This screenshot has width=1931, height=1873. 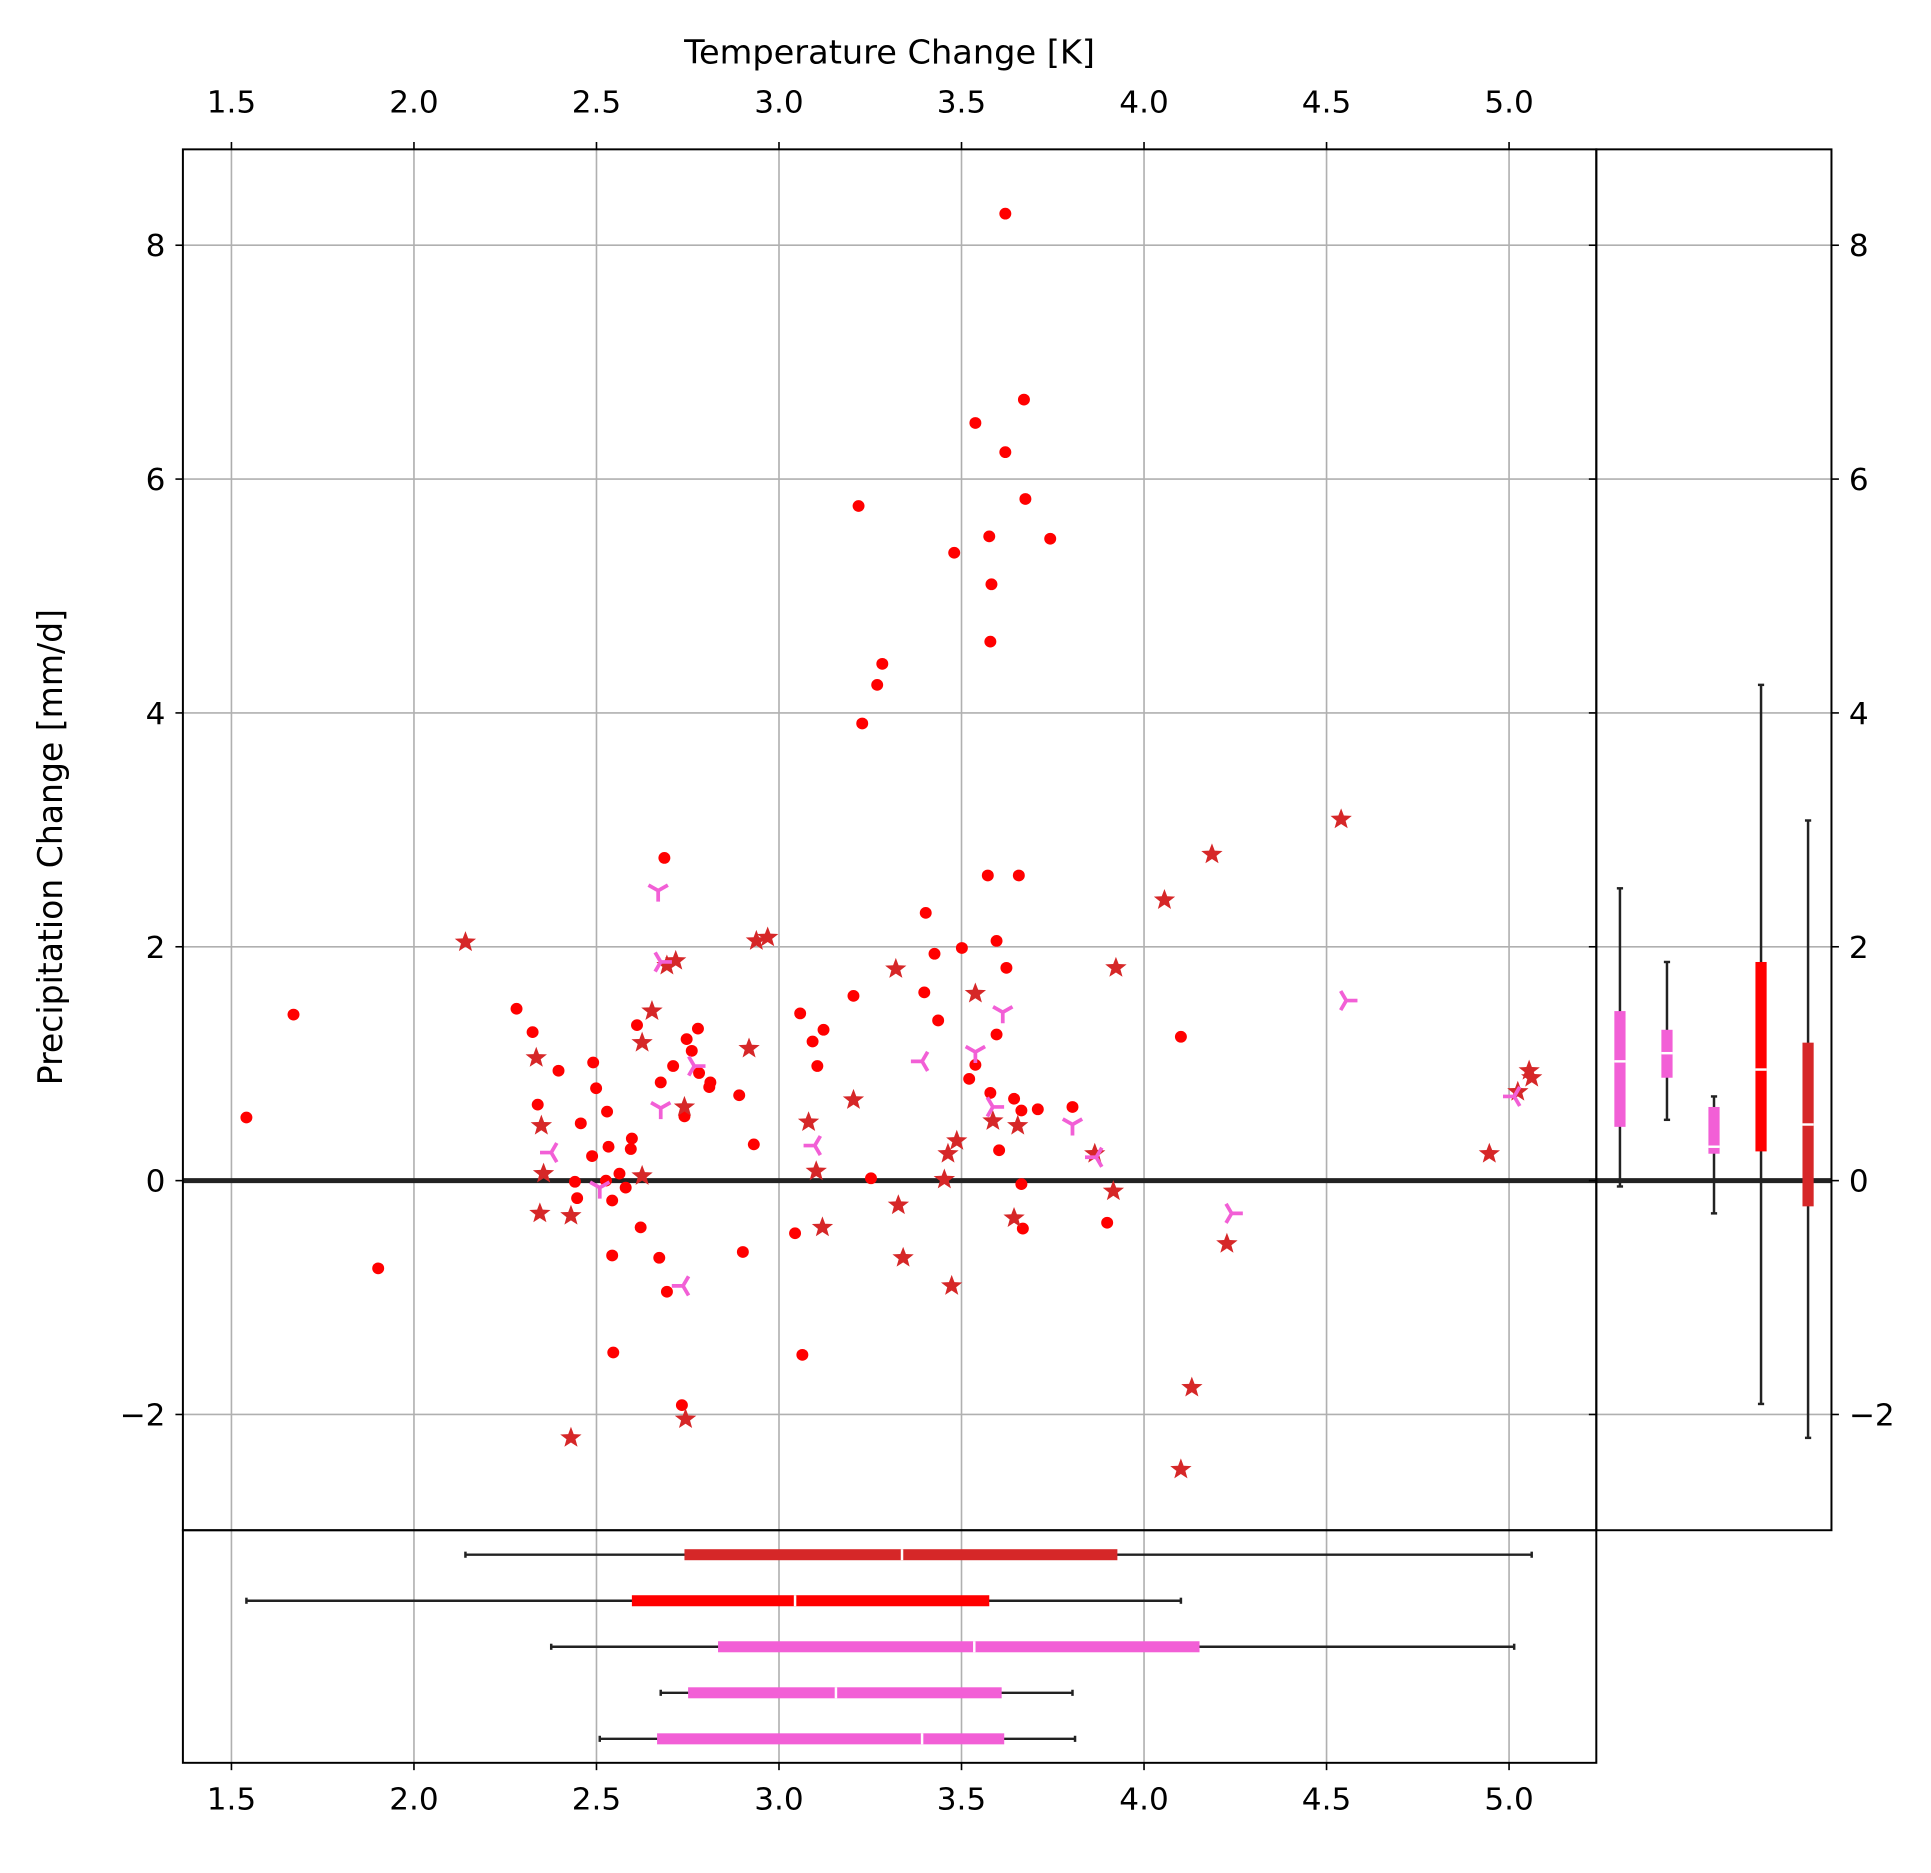 I want to click on x-tick-label-top: 1.5, so click(x=231, y=103).